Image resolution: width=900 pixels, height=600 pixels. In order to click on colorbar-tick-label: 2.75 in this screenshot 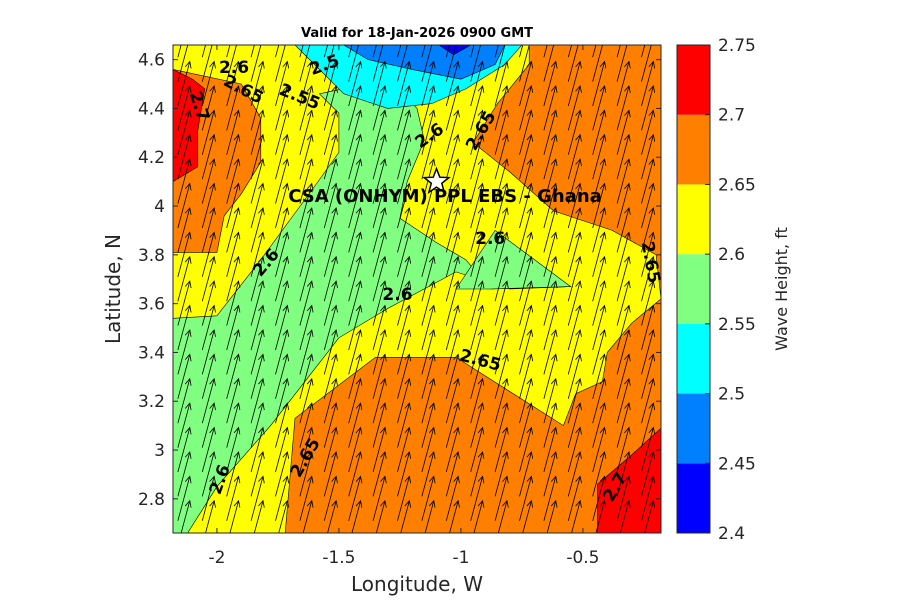, I will do `click(737, 46)`.